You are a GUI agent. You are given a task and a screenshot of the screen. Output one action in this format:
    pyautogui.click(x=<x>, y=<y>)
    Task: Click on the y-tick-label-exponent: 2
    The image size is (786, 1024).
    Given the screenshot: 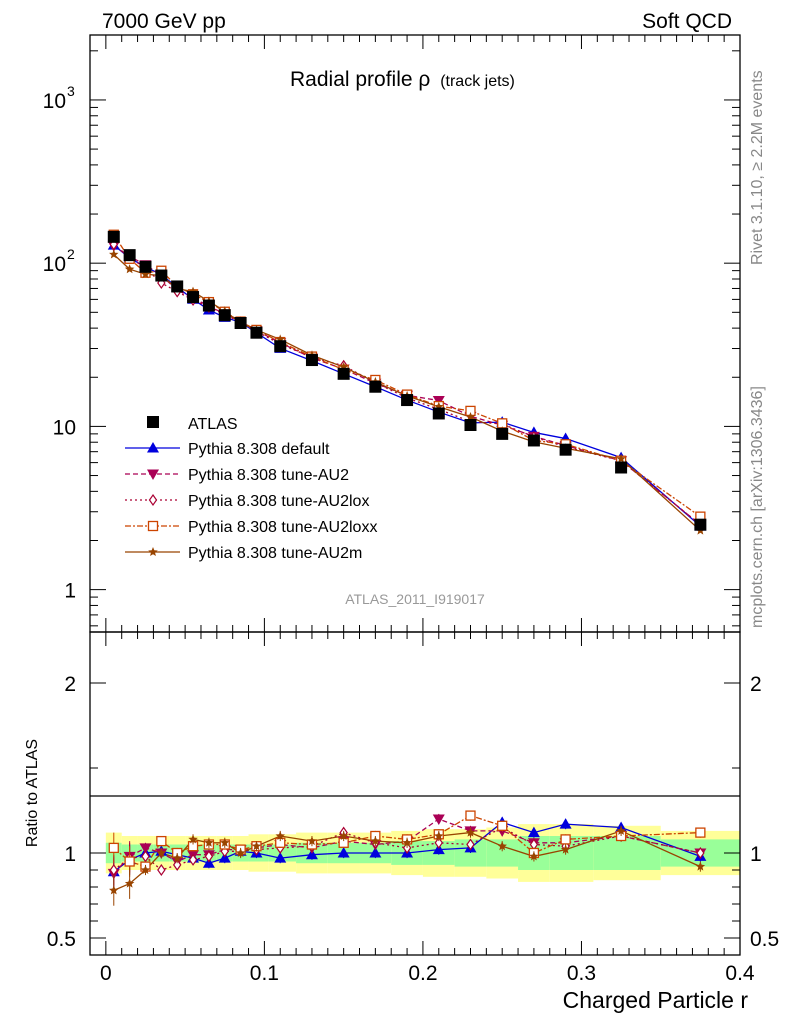 What is the action you would take?
    pyautogui.click(x=71, y=254)
    